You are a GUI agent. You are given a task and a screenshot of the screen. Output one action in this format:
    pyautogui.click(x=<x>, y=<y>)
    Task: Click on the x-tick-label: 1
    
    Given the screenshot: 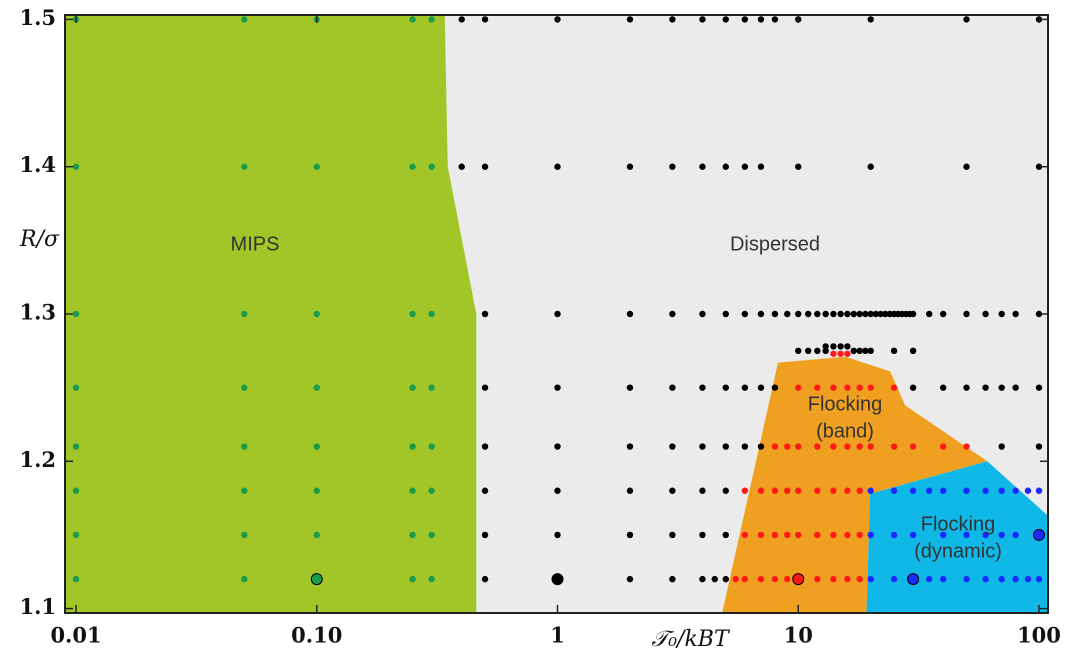 What is the action you would take?
    pyautogui.click(x=557, y=635)
    